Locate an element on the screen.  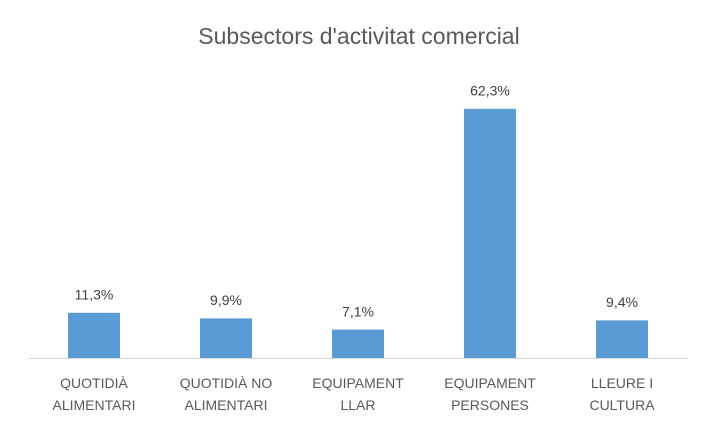
value-label: 11,3% is located at coordinates (94, 295).